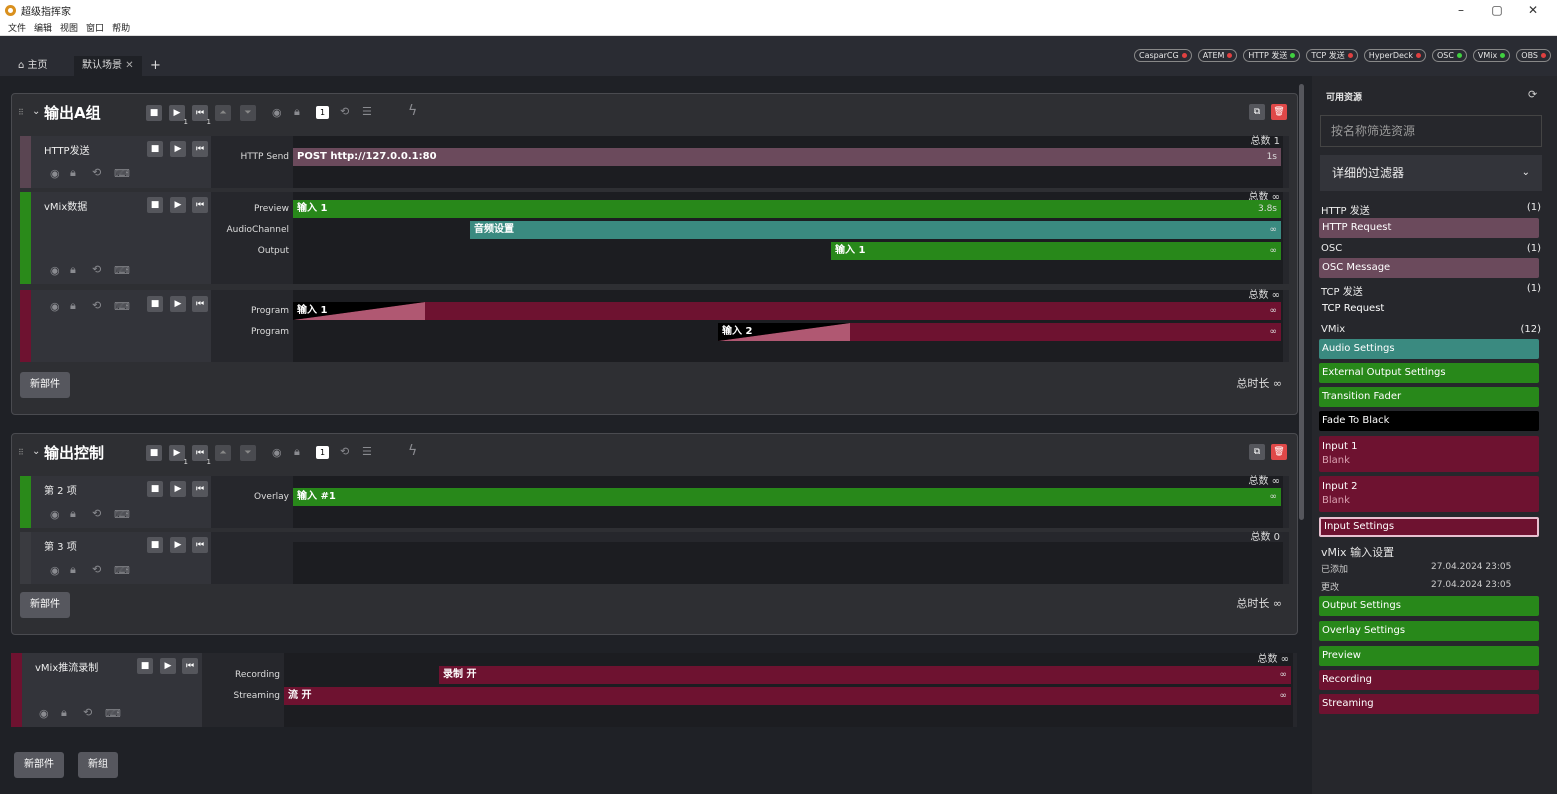 The image size is (1557, 794). I want to click on clip-output: 输入 1 ∞, so click(1056, 251).